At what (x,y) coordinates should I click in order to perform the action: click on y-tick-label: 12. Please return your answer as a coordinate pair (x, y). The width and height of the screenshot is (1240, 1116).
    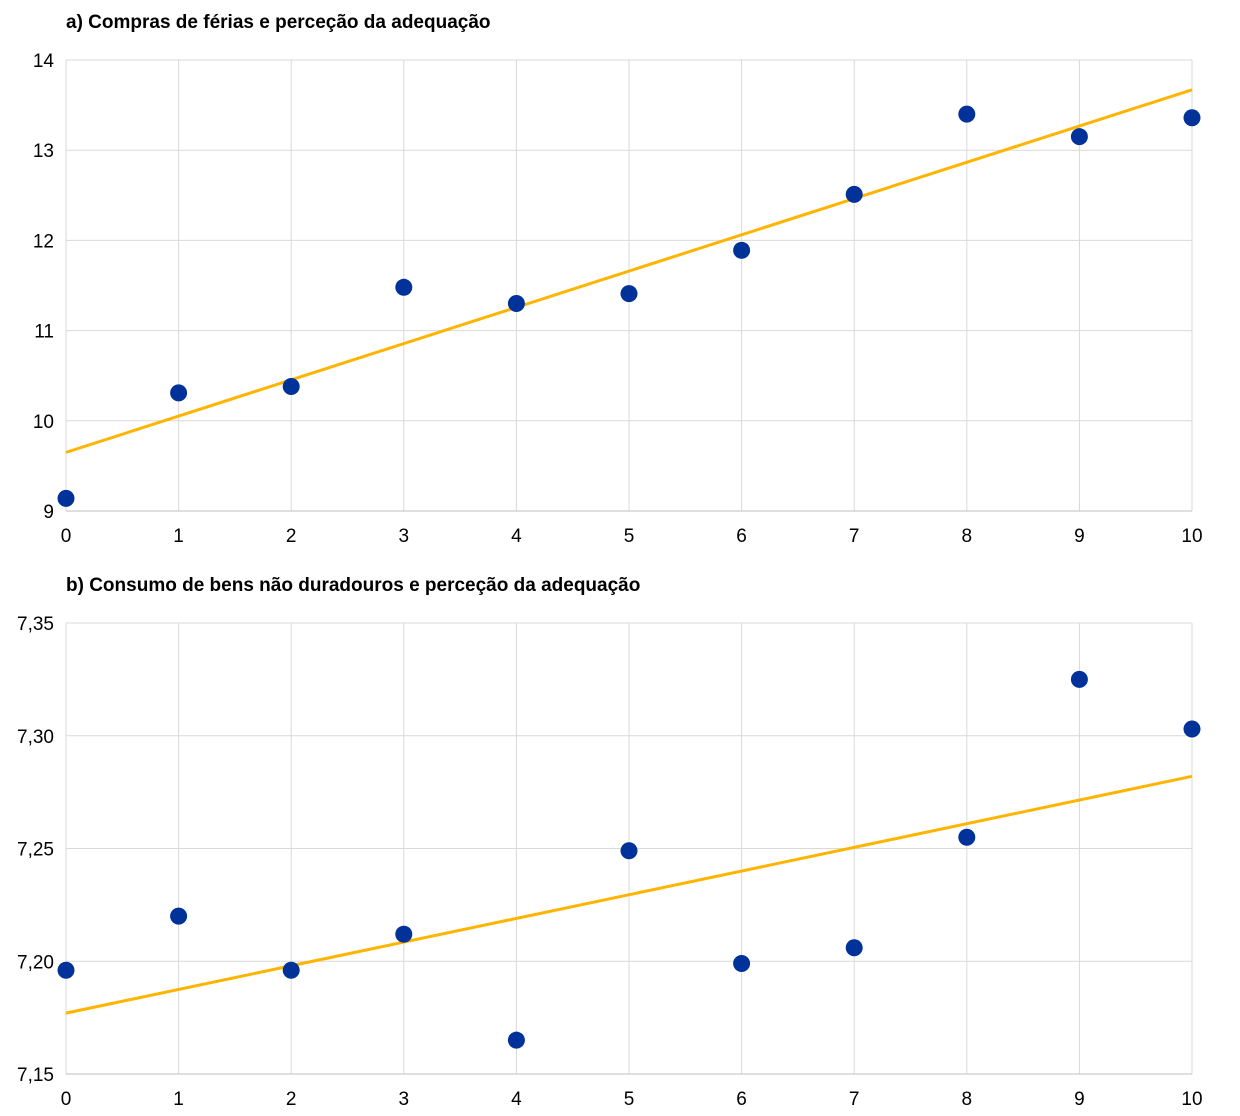
    Looking at the image, I should click on (43, 241).